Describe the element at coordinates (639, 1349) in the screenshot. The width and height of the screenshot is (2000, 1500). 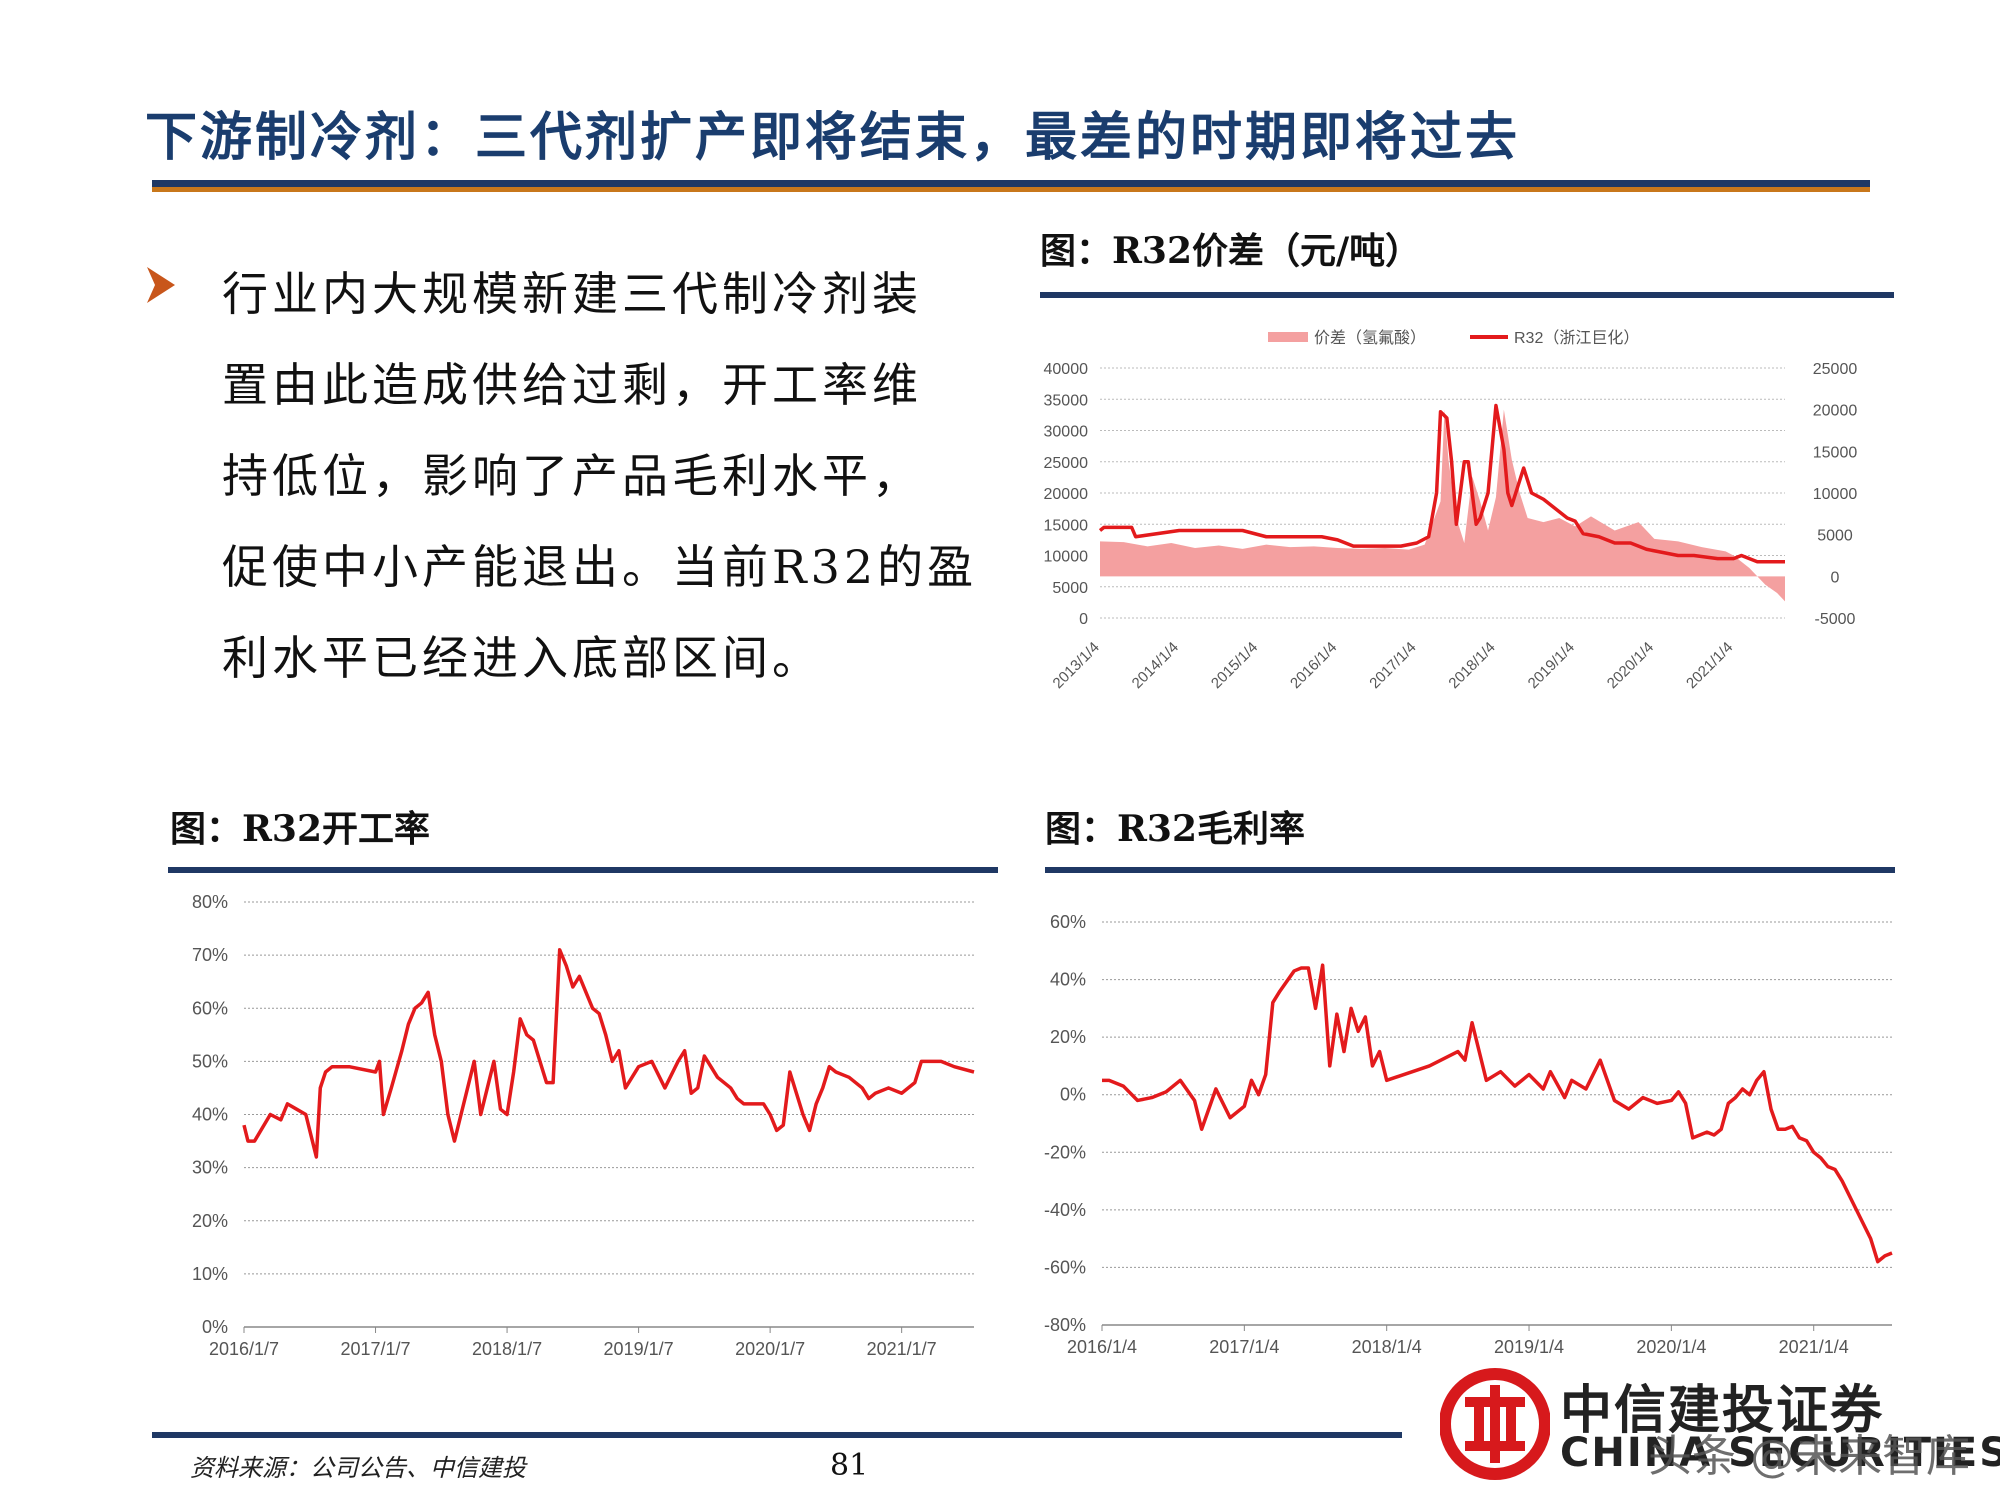
I see `x-axis-tick: 2019/1/7` at that location.